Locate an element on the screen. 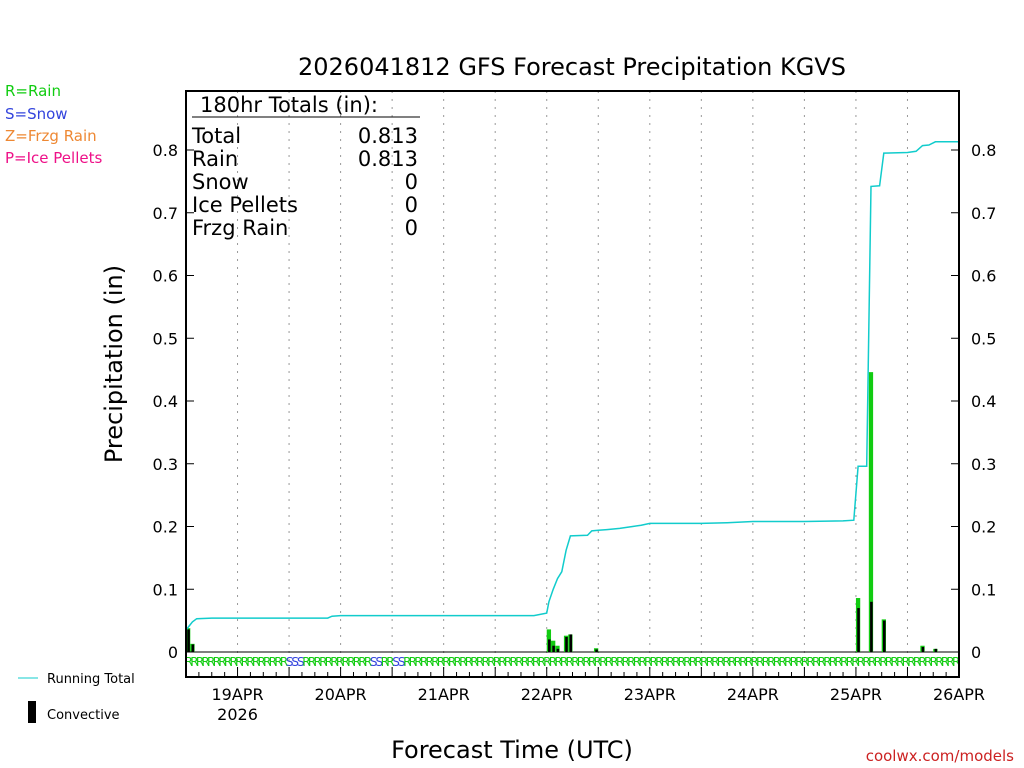  legend-running-total: Running Total is located at coordinates (91, 679).